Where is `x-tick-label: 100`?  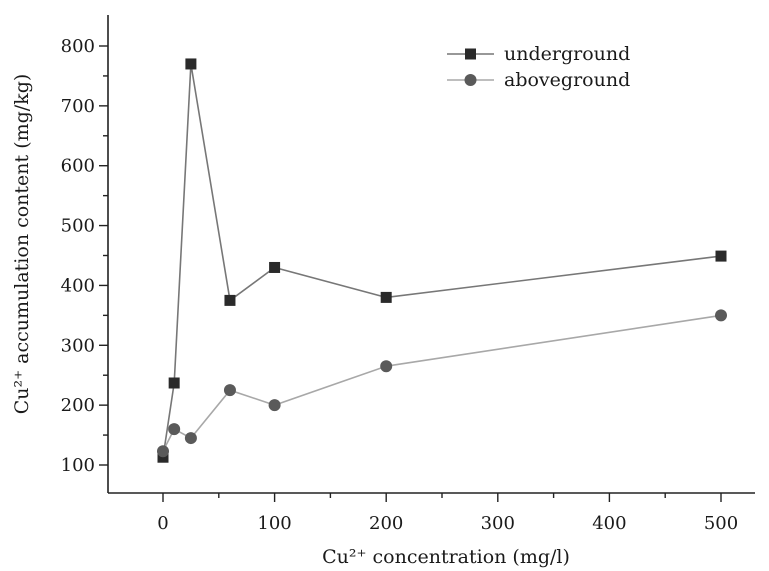
x-tick-label: 100 is located at coordinates (274, 523).